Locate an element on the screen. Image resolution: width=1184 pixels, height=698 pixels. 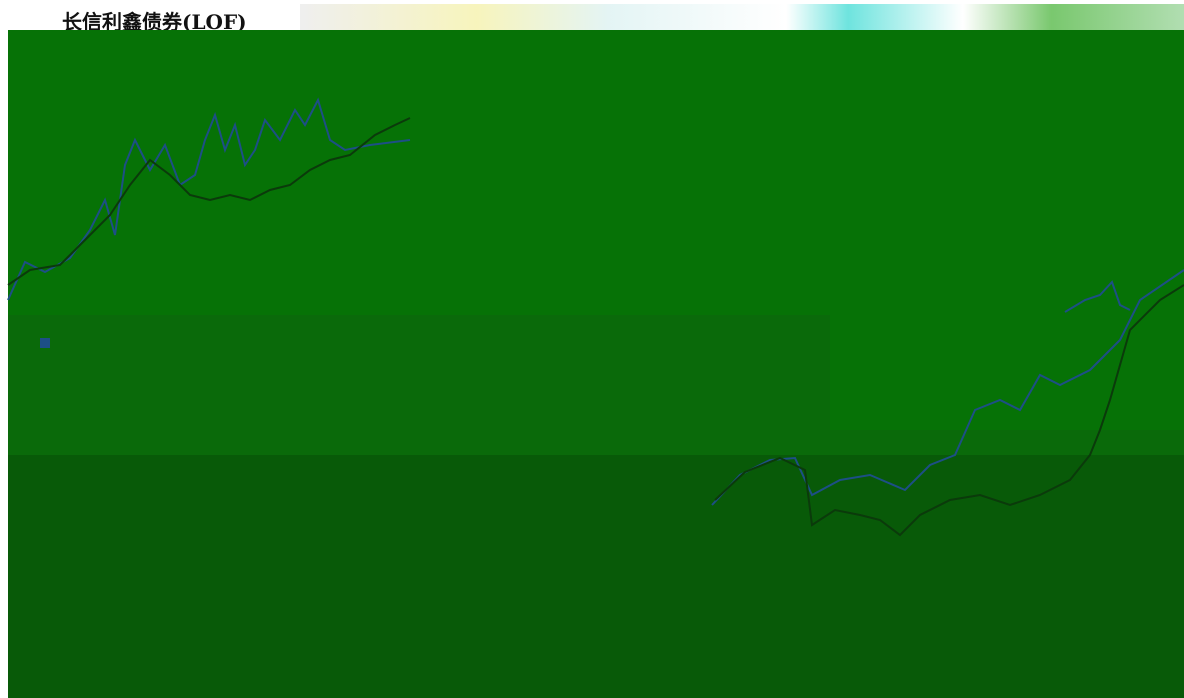
noise-strip is located at coordinates (742, 17).